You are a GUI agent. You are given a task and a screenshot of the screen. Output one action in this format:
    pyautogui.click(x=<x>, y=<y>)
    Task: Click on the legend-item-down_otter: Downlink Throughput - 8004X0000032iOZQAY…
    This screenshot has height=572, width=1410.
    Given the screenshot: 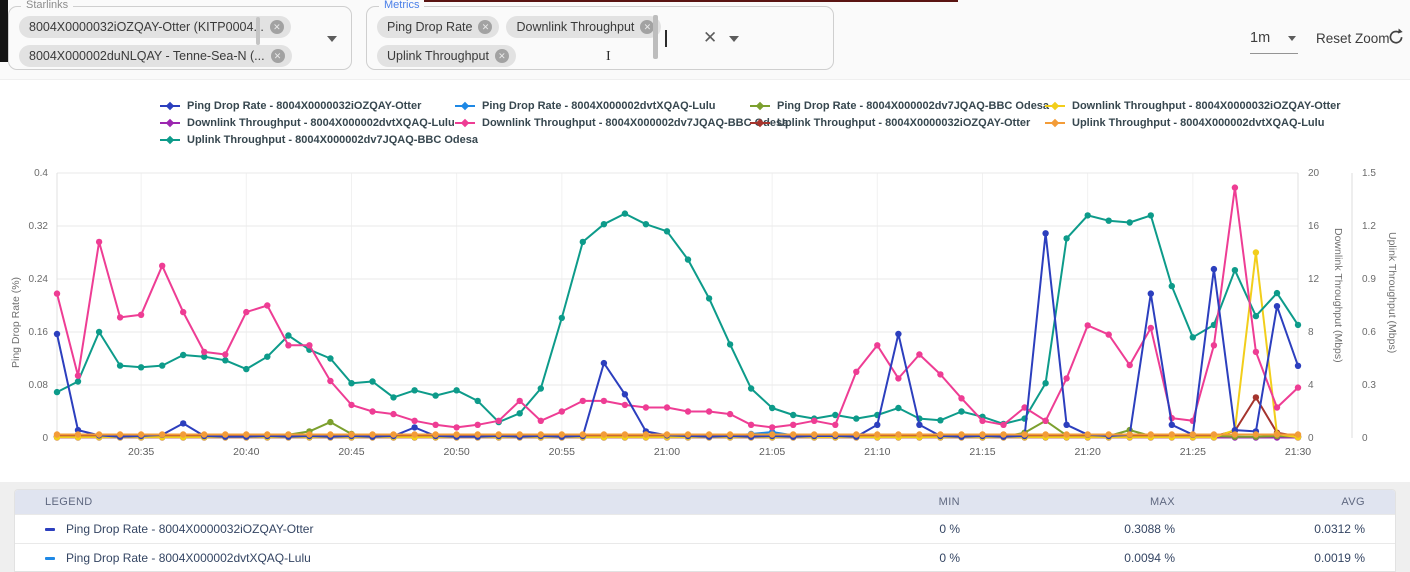 What is the action you would take?
    pyautogui.click(x=1210, y=106)
    